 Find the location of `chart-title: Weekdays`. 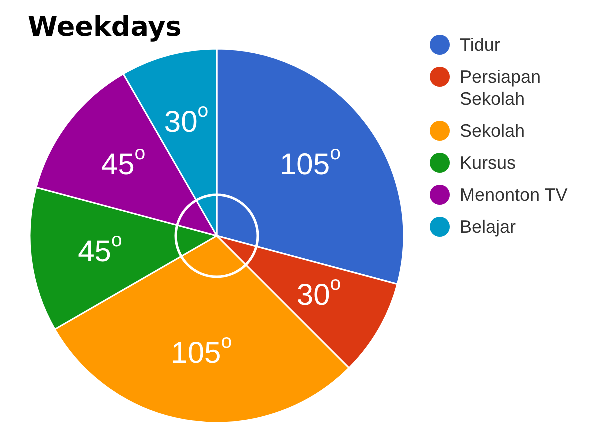

chart-title: Weekdays is located at coordinates (105, 27).